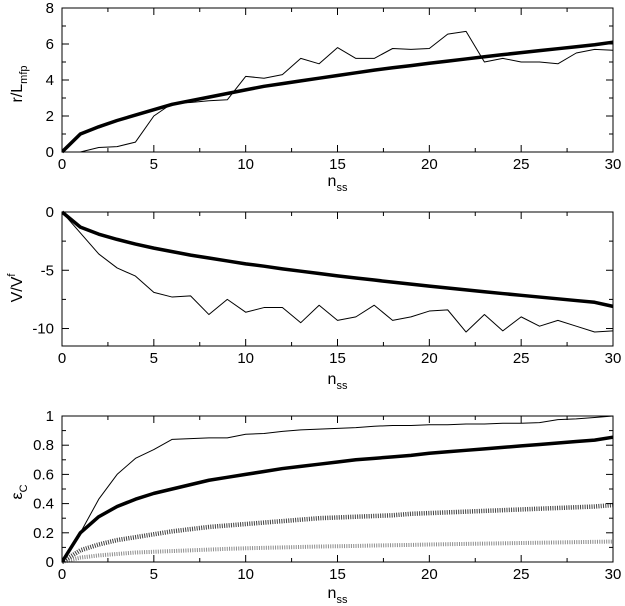  What do you see at coordinates (338, 259) in the screenshot?
I see `series-model` at bounding box center [338, 259].